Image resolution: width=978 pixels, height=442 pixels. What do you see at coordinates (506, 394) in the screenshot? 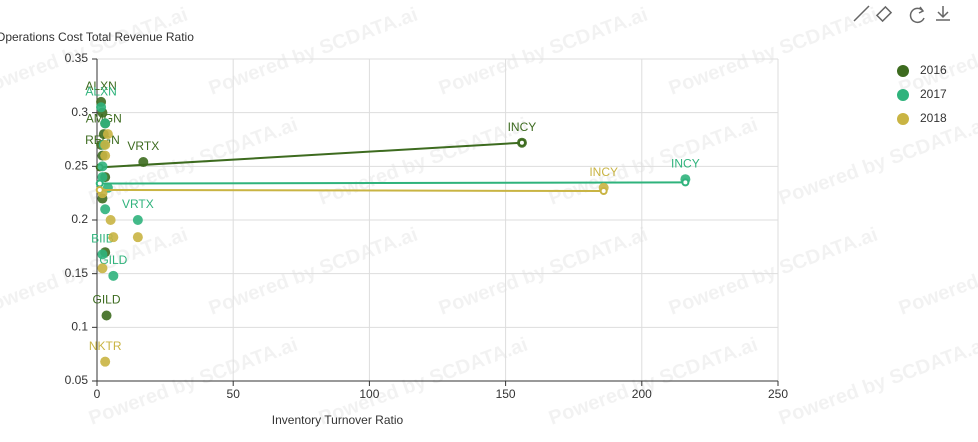
I see `x-tick-label: 150` at bounding box center [506, 394].